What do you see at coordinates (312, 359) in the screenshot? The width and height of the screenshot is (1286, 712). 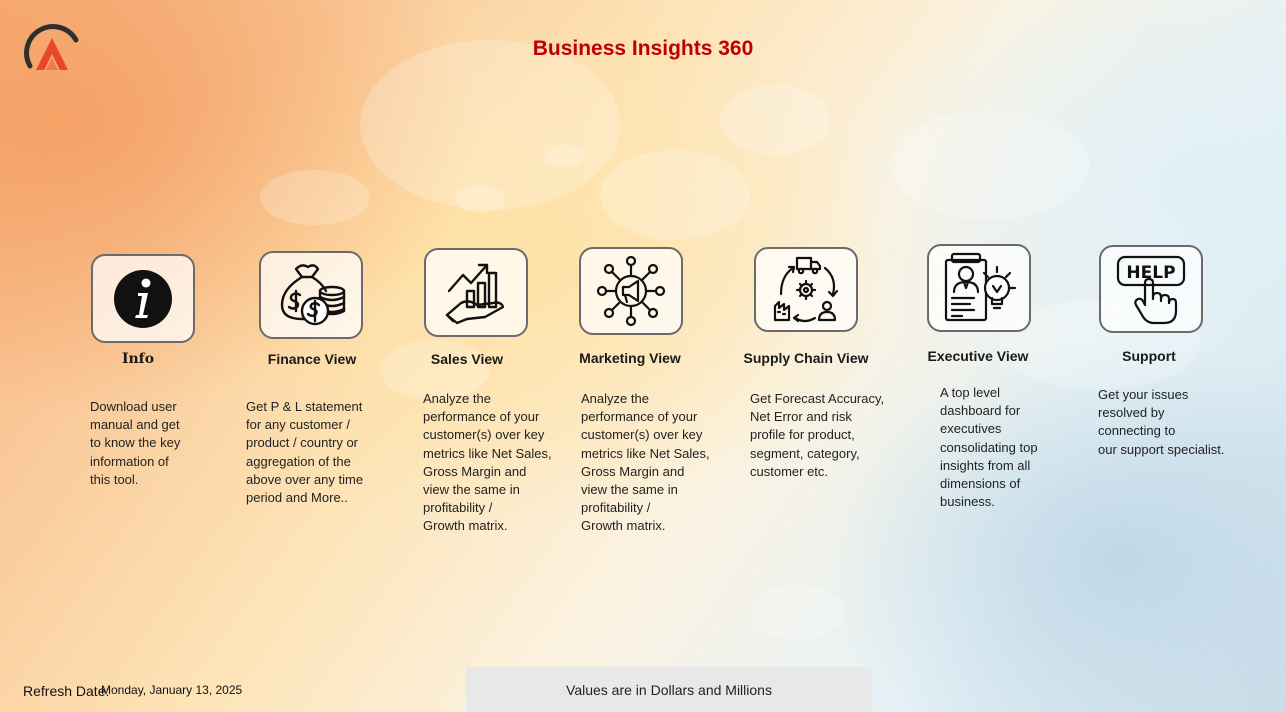 I see `finance-view-title: Finance View` at bounding box center [312, 359].